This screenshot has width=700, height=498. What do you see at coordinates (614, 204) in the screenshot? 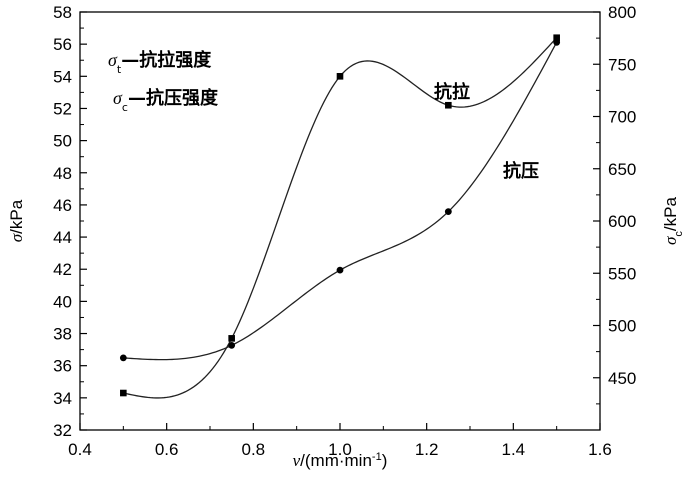
I see `y-right-axis-ticks: 450 500 550 600 650 700 750 800` at bounding box center [614, 204].